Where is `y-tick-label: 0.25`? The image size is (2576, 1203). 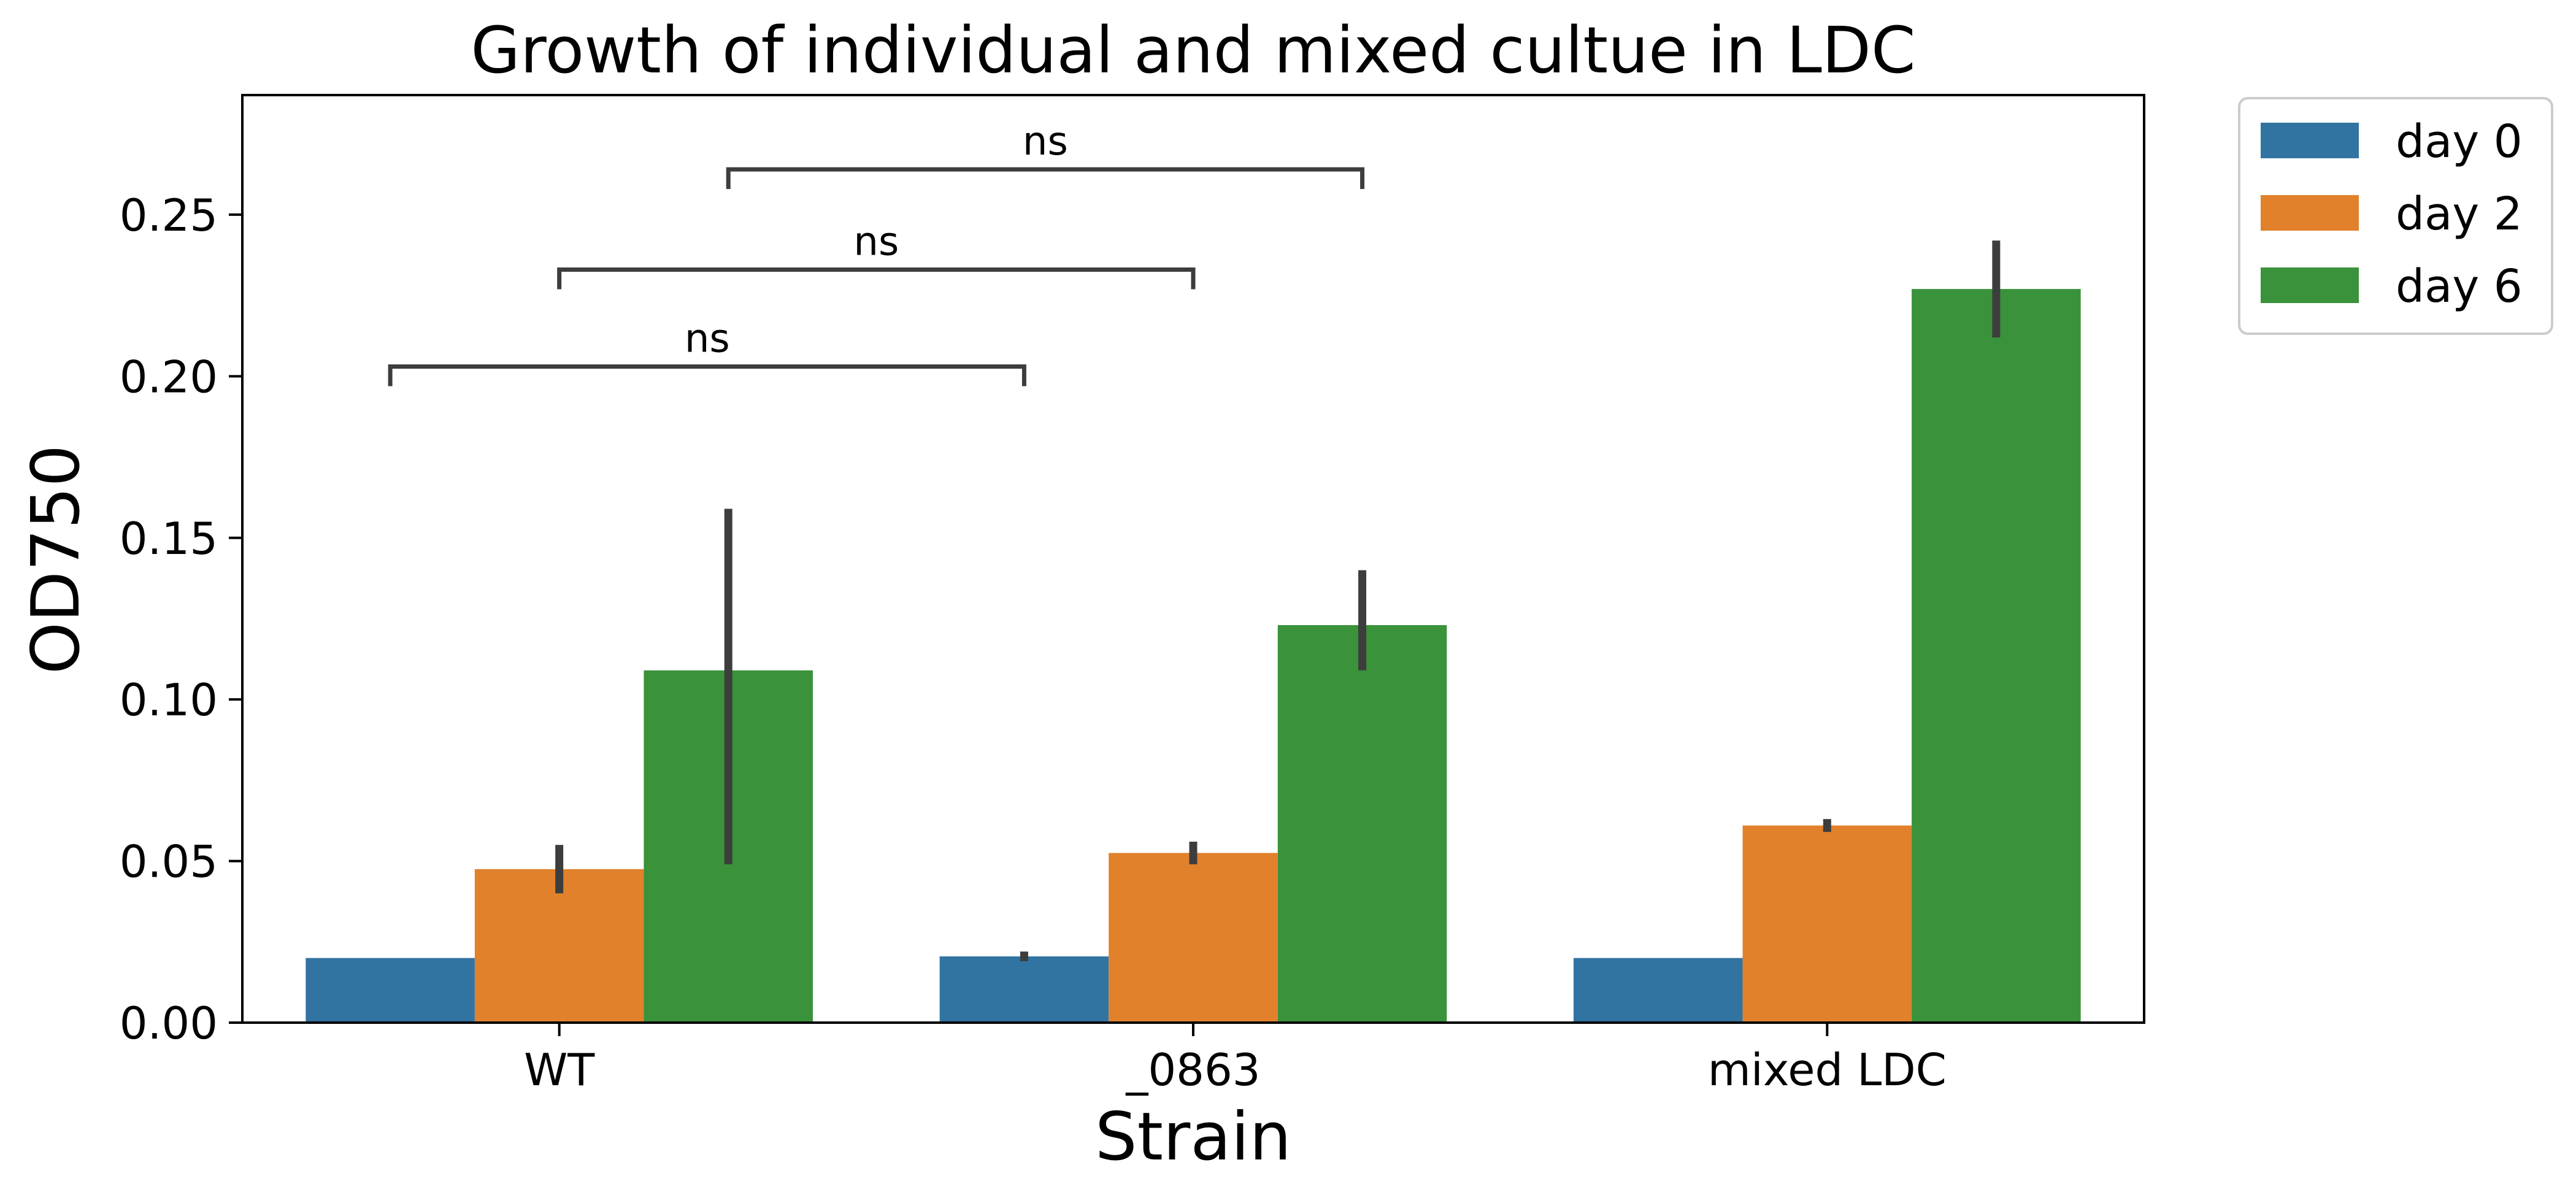
y-tick-label: 0.25 is located at coordinates (169, 215).